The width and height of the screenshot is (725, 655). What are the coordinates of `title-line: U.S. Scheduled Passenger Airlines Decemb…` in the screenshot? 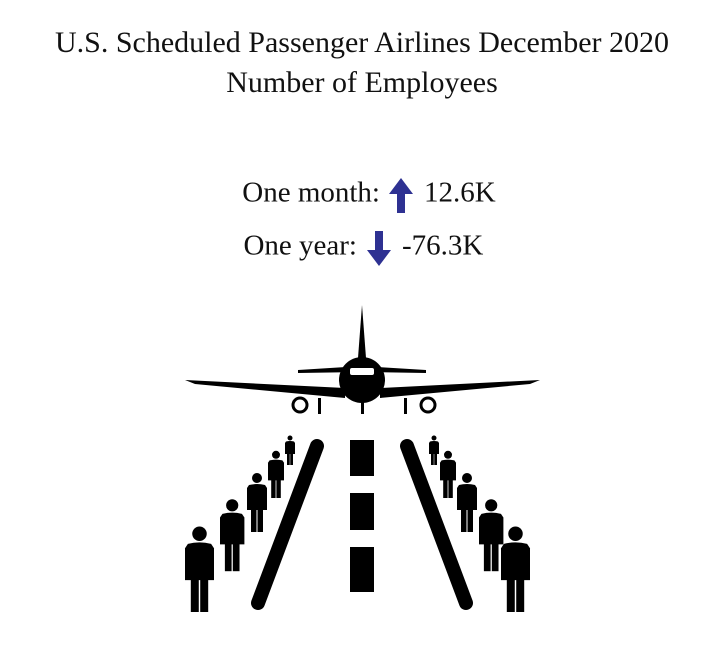 It's located at (362, 42).